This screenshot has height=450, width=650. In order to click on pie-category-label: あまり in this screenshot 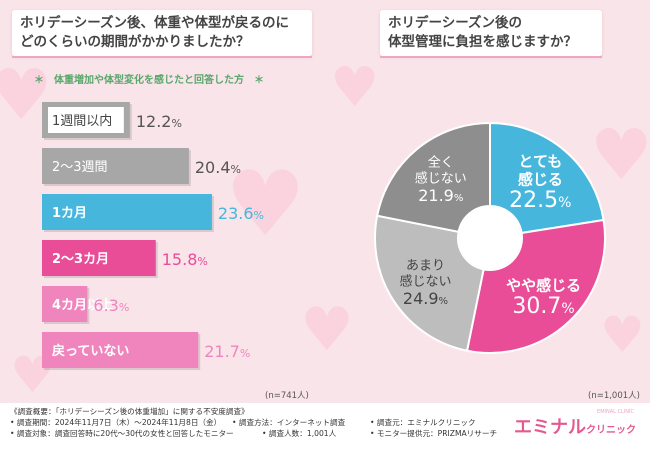, I will do `click(425, 265)`.